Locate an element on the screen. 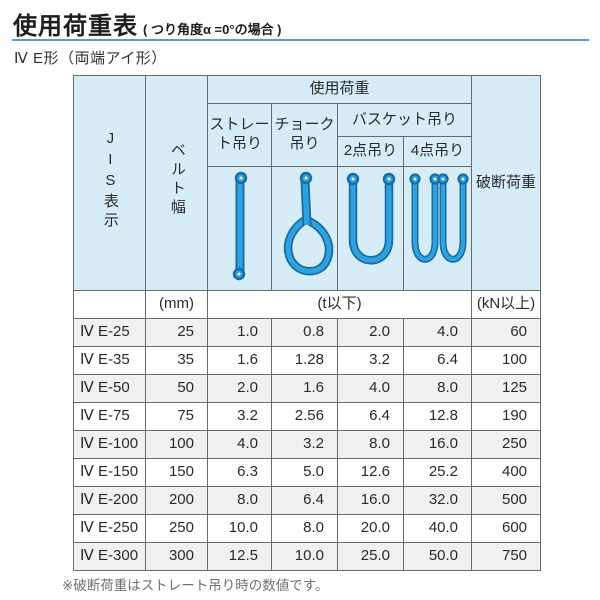 The image size is (600, 600). table-basket-split-row: 2点吊り 4点吊り is located at coordinates (307, 151).